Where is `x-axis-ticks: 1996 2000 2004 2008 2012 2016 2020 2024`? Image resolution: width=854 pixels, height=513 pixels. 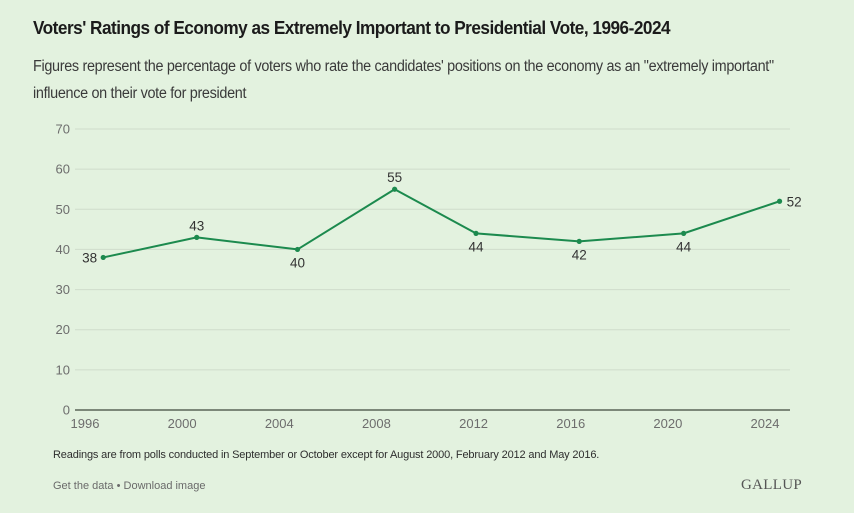 x-axis-ticks: 1996 2000 2004 2008 2012 2016 2020 2024 is located at coordinates (425, 423).